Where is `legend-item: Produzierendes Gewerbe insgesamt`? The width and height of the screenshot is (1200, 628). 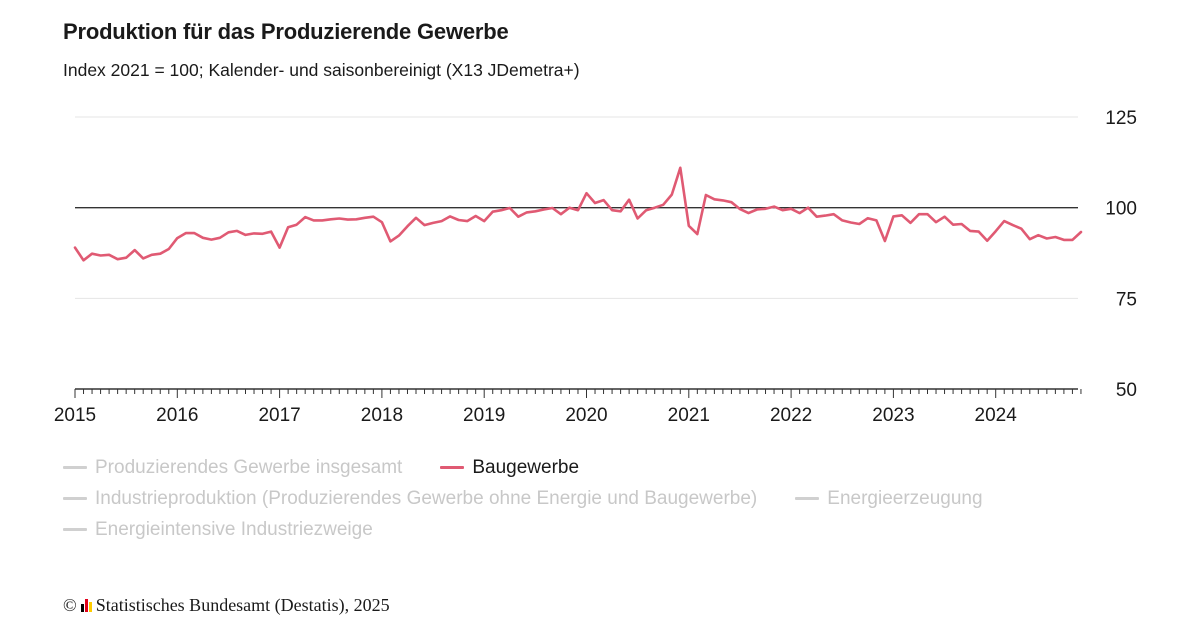
legend-item: Produzierendes Gewerbe insgesamt is located at coordinates (232, 468).